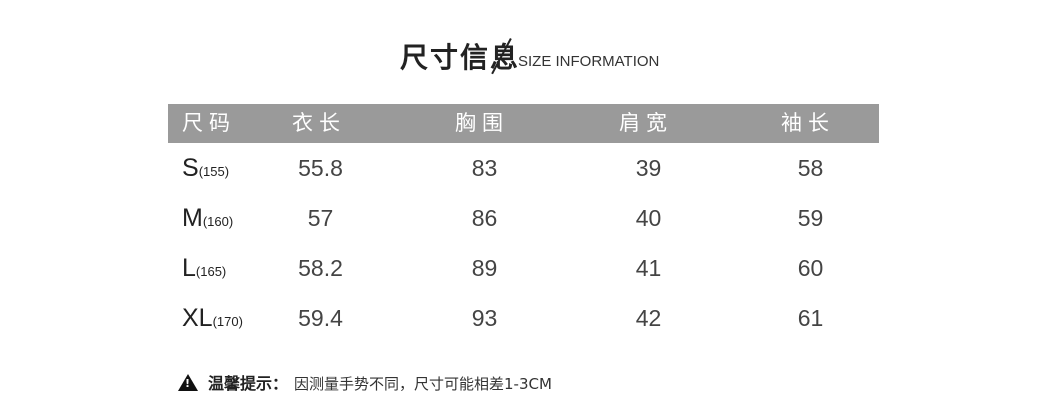 Image resolution: width=1050 pixels, height=402 pixels. What do you see at coordinates (648, 318) in the screenshot?
I see `shoulder-cell: 42` at bounding box center [648, 318].